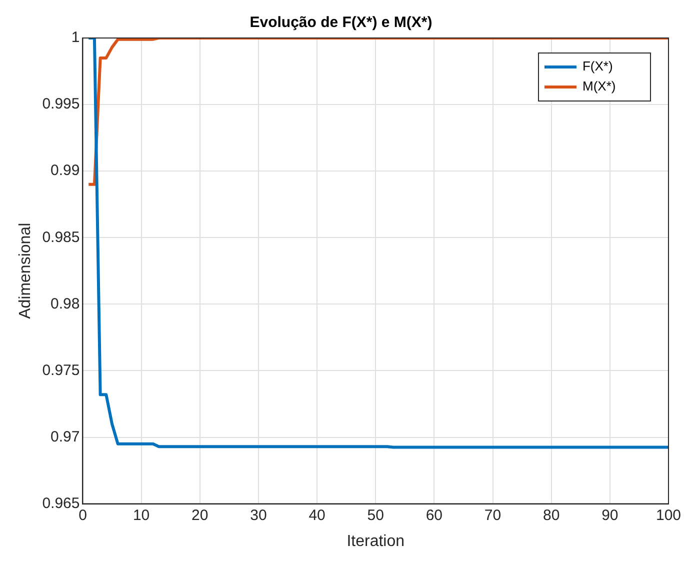 This screenshot has width=692, height=563. I want to click on y-axis-title: Adimensional, so click(25, 270).